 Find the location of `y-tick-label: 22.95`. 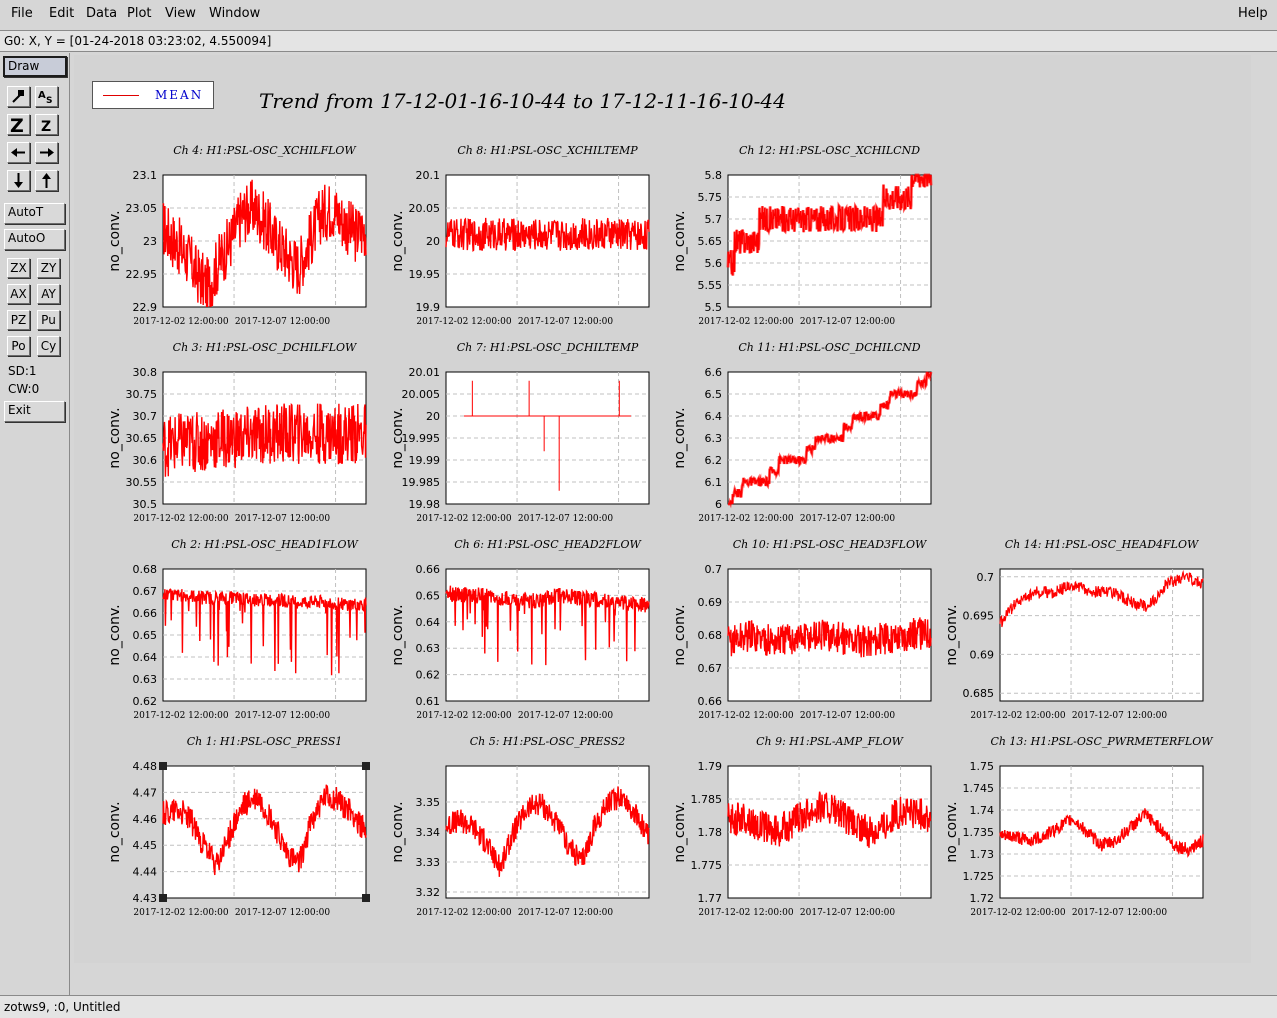

y-tick-label: 22.95 is located at coordinates (142, 274).